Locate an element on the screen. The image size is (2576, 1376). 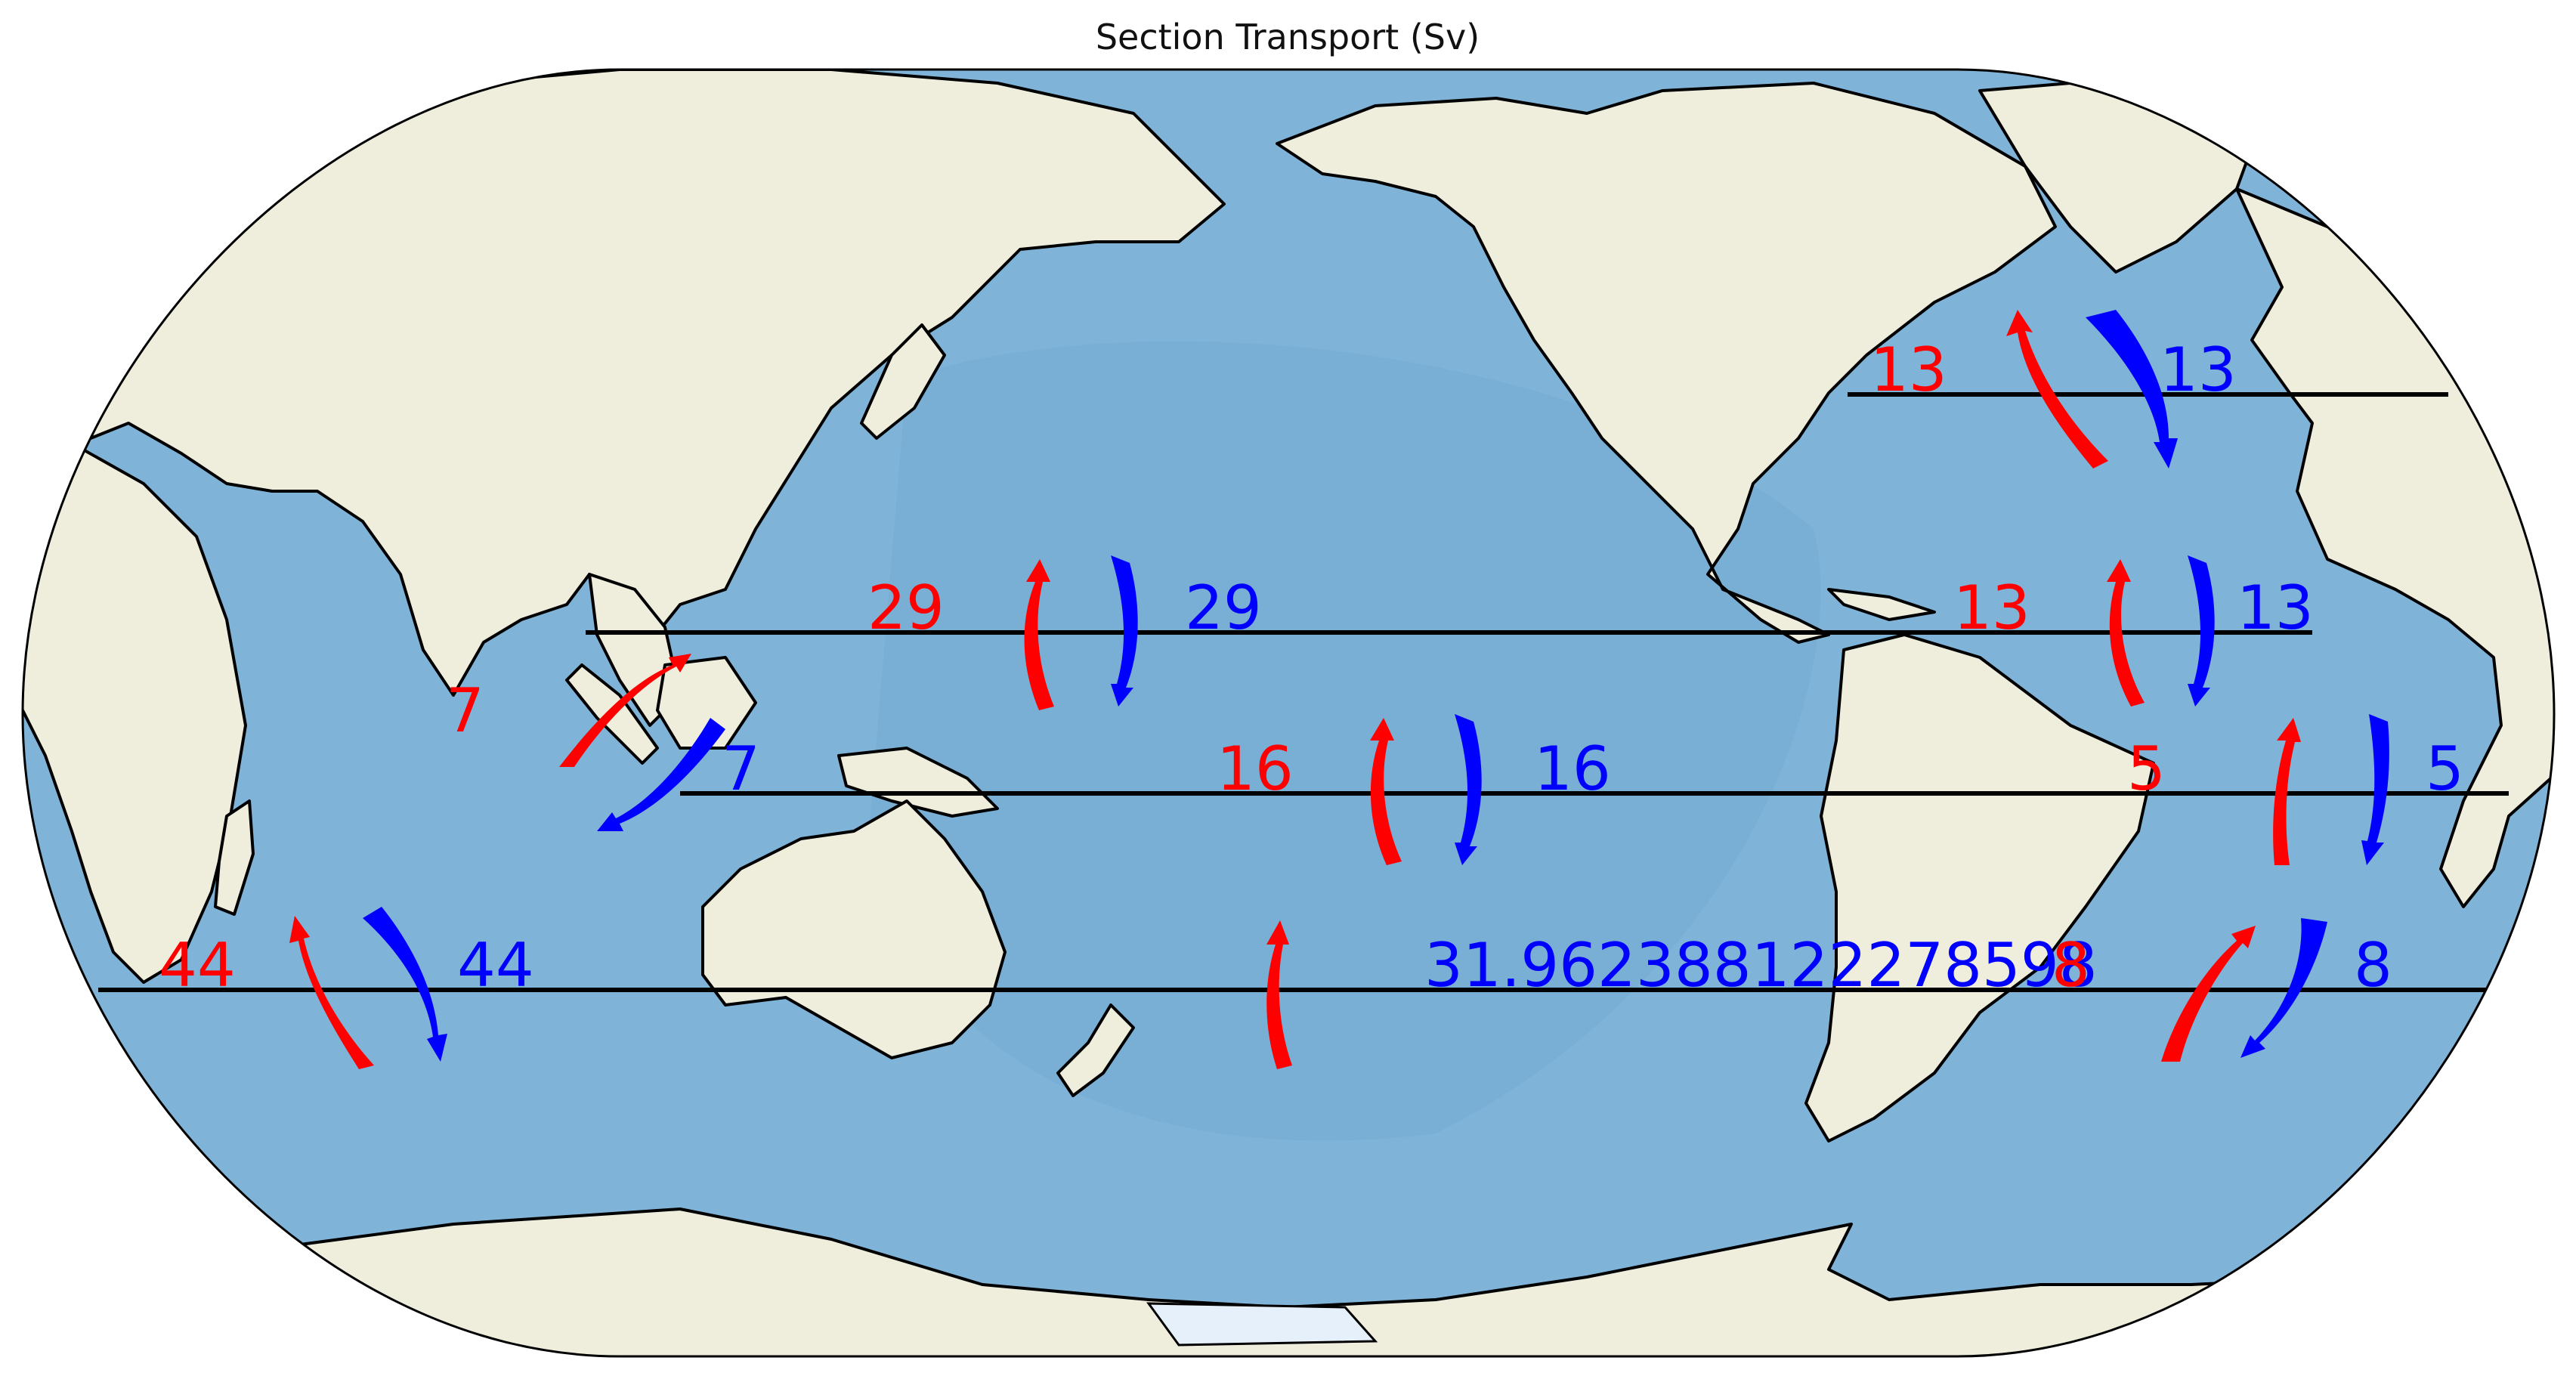
land-madagascar is located at coordinates (234, 857).